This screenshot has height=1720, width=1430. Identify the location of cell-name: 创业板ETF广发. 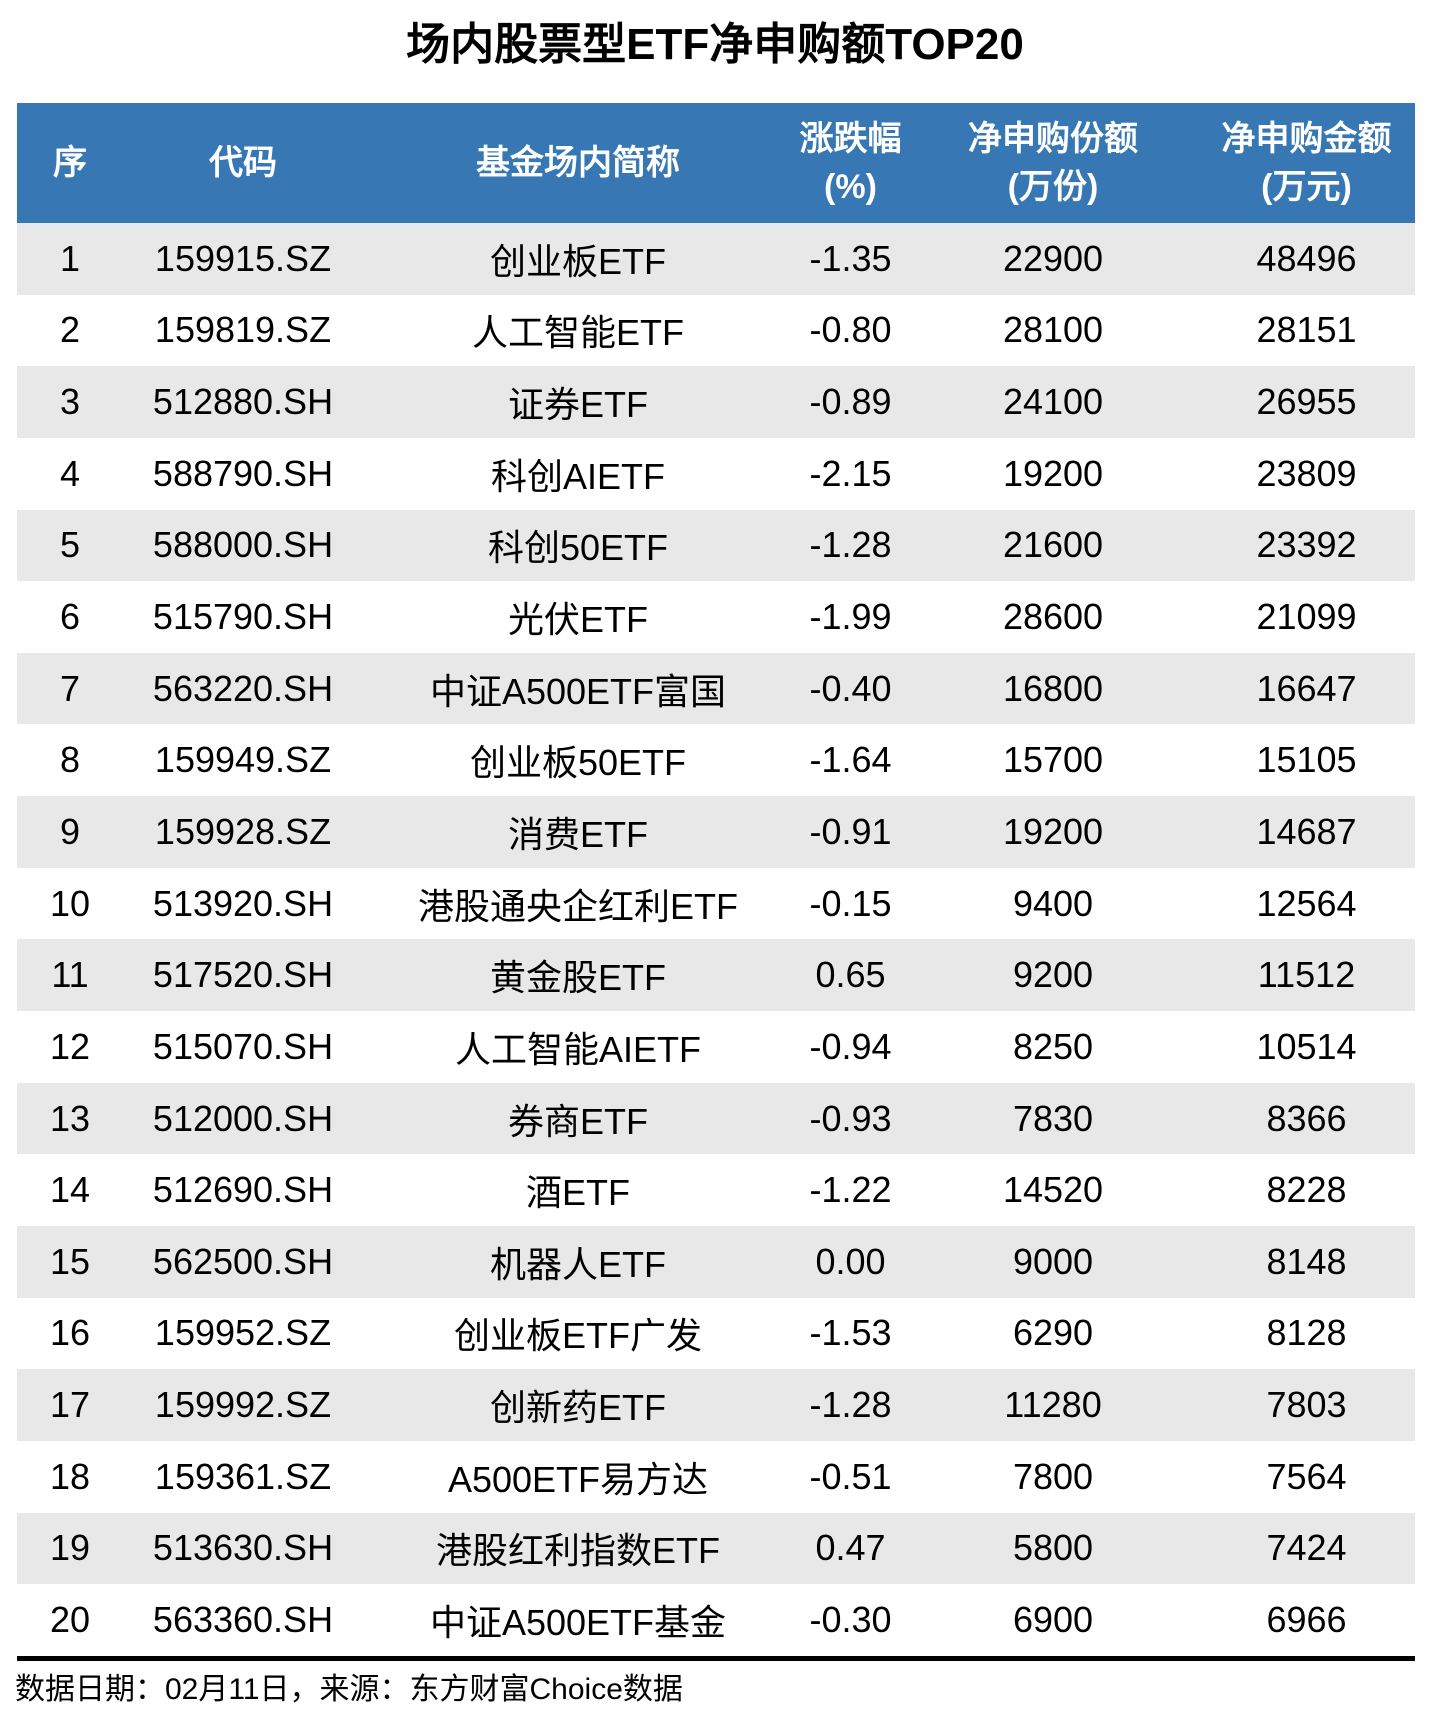
(578, 1336).